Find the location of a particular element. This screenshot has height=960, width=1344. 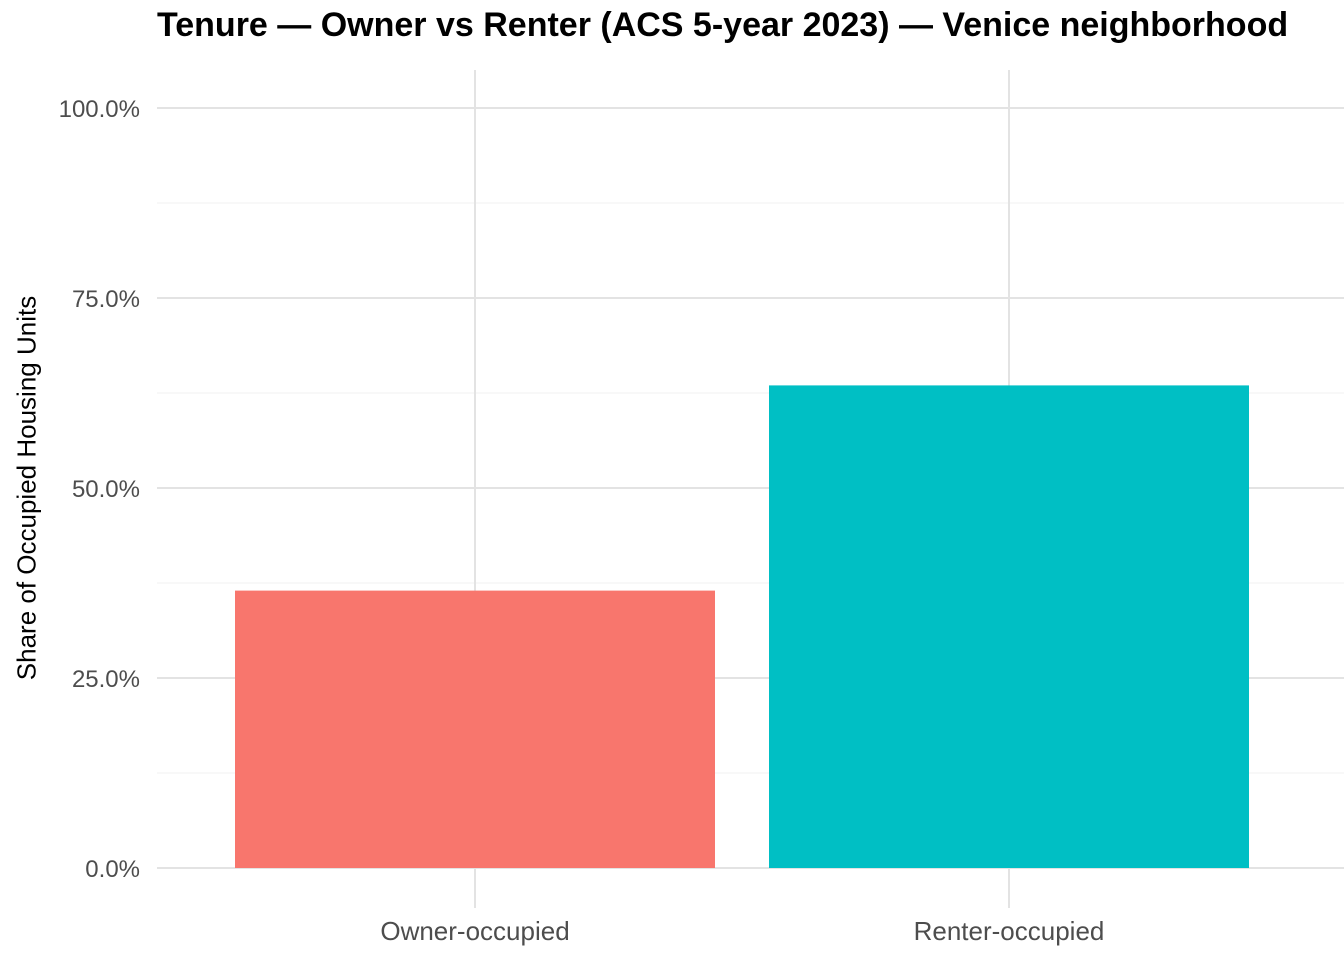

x-tick-label: Owner-occupied is located at coordinates (474, 931).